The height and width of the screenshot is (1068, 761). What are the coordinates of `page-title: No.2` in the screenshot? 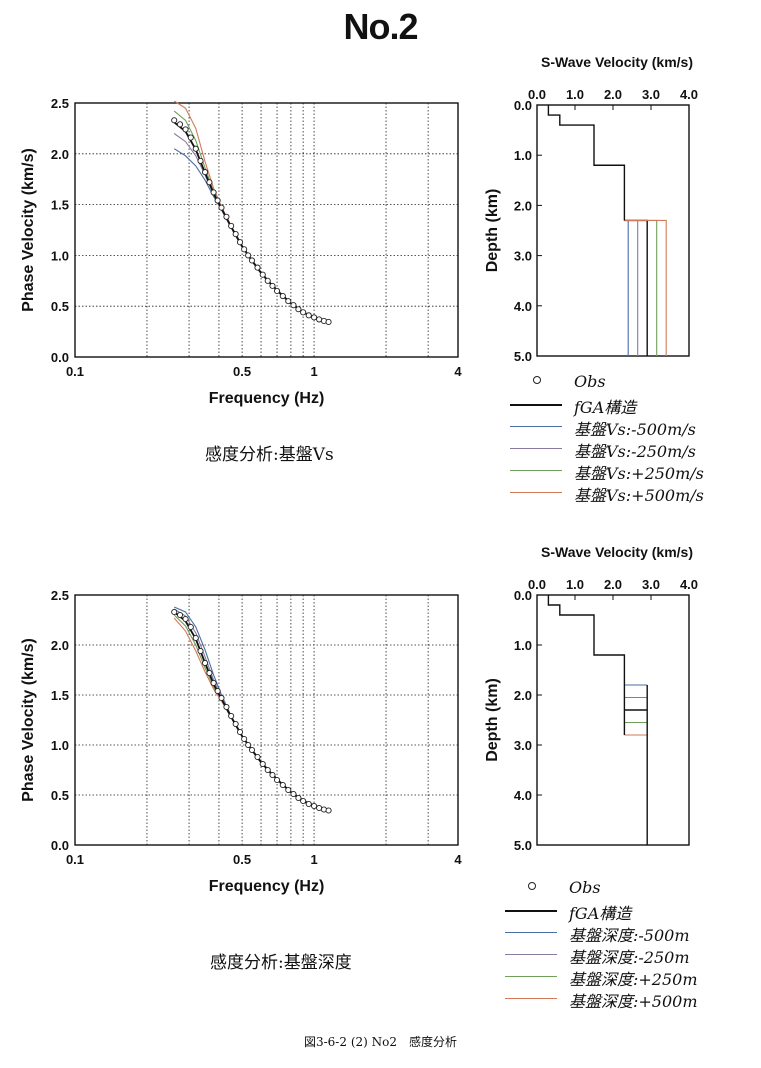 It's located at (380, 26).